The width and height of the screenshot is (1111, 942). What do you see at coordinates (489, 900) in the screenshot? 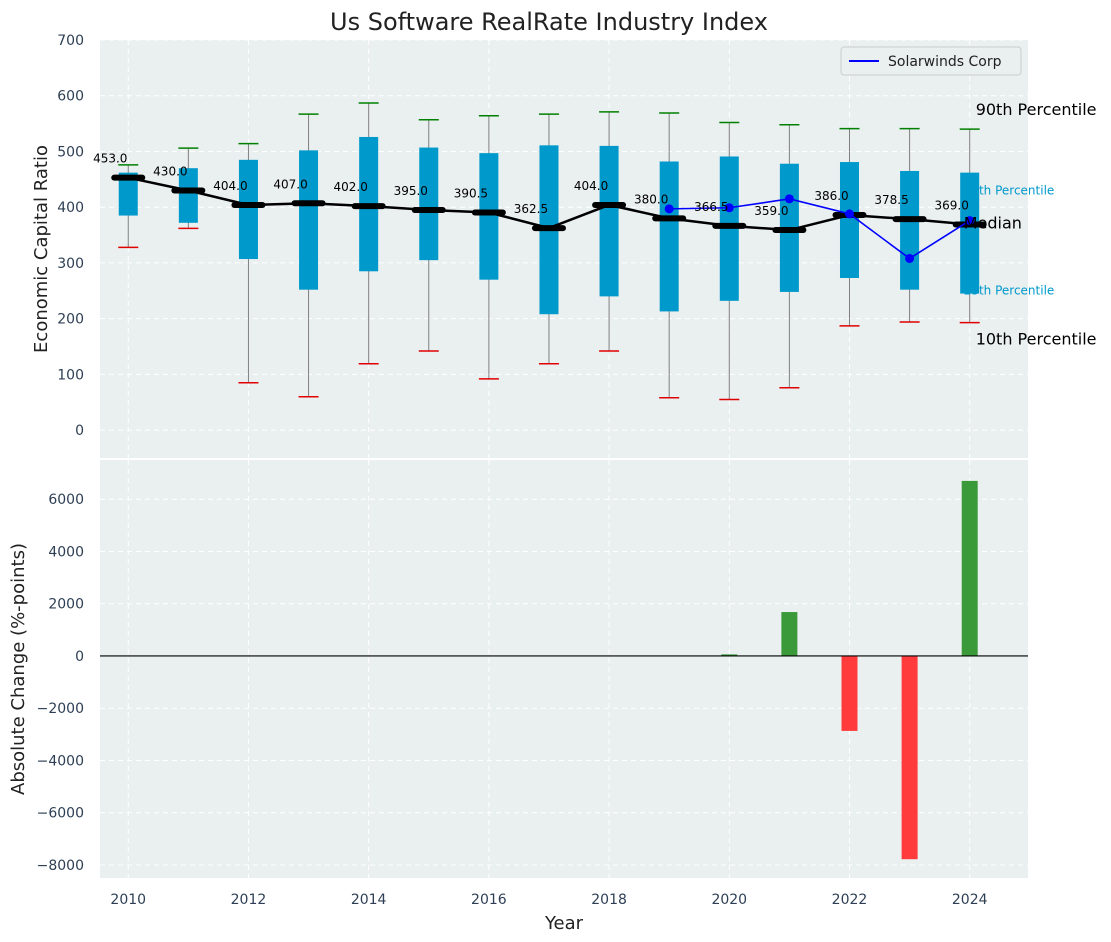
I see `x-tick-label: 2016` at bounding box center [489, 900].